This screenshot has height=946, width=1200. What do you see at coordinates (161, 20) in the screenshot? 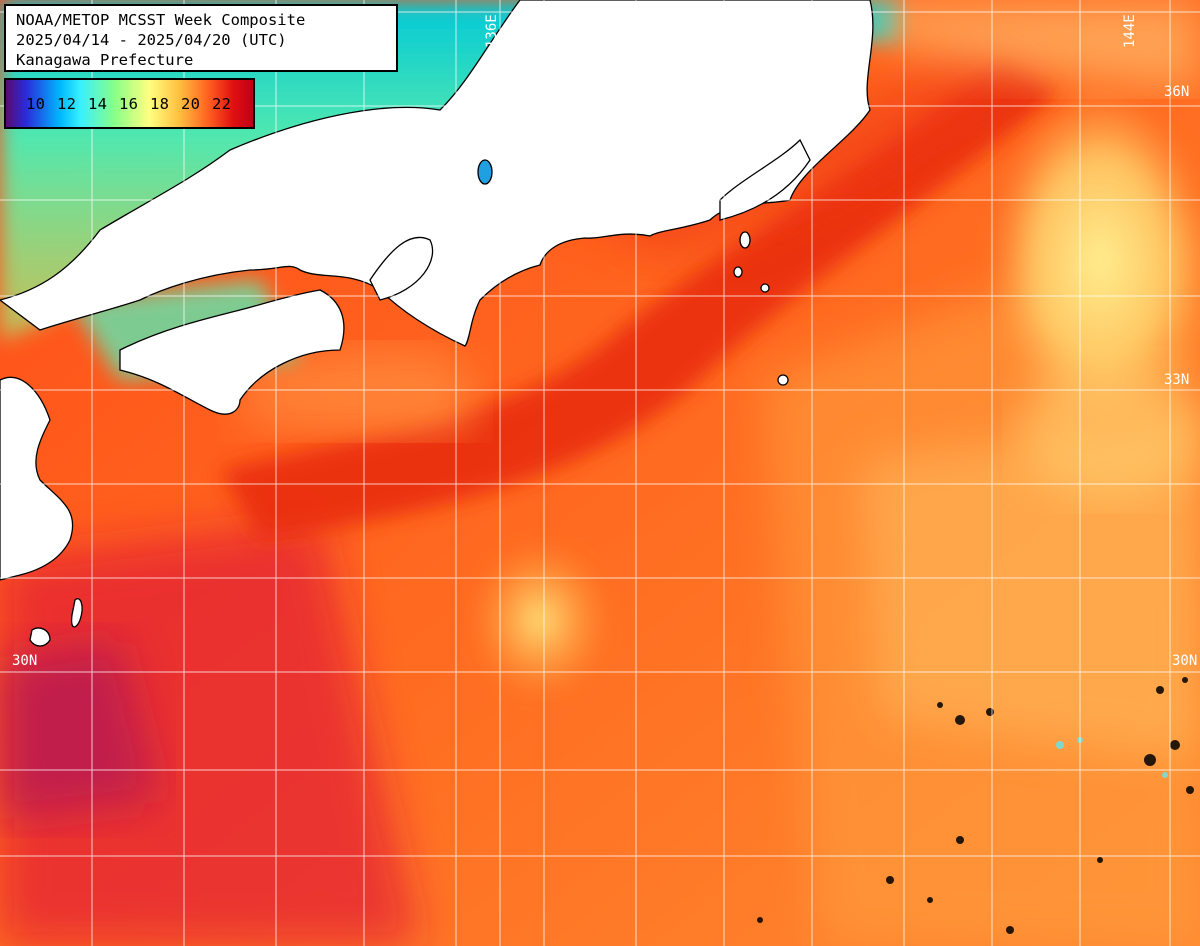
I see `title-line-1: NOAA/METOP MCSST Week Composite` at bounding box center [161, 20].